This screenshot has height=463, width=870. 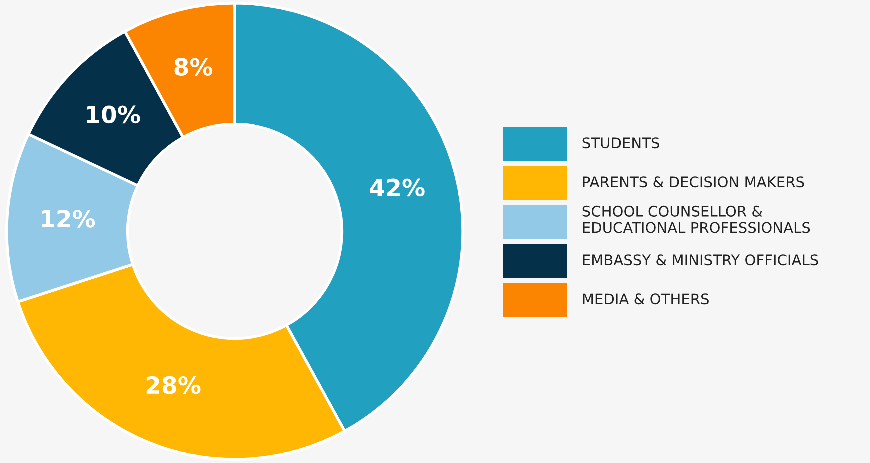 I want to click on legend-label: PARENTS & DECISION MAKERS, so click(x=693, y=182).